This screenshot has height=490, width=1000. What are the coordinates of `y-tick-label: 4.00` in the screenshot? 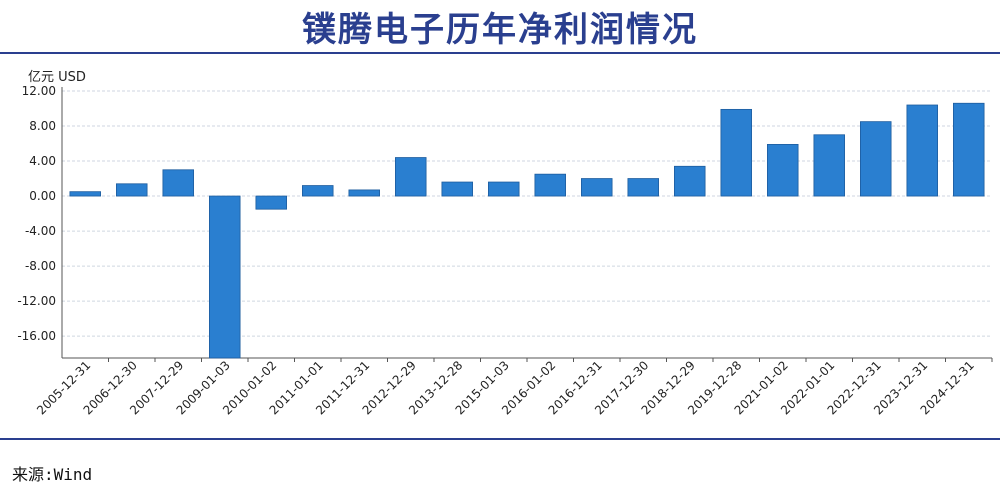 It's located at (42, 161).